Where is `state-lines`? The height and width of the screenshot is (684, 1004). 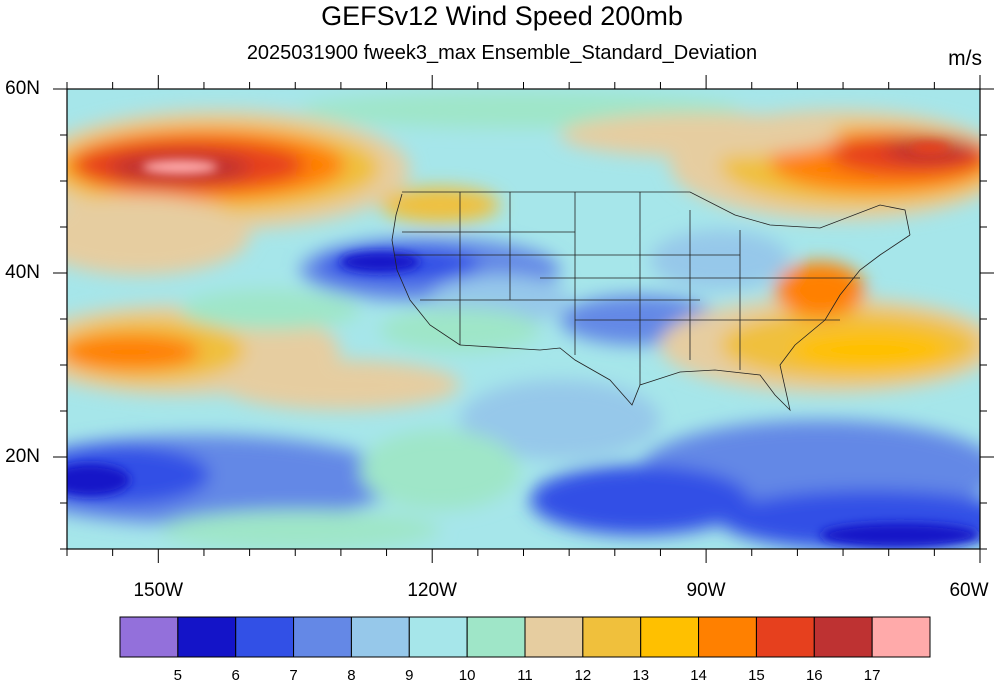
state-lines is located at coordinates (627, 288).